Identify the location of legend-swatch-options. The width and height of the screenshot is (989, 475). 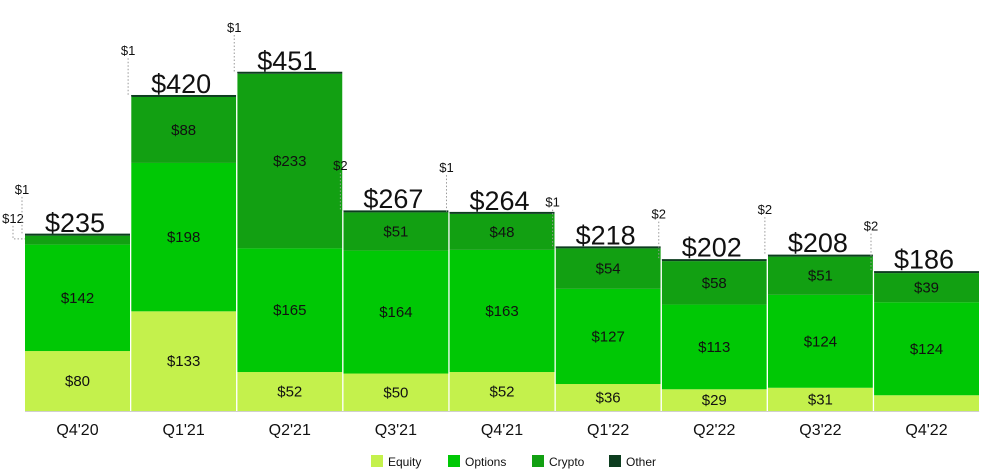
(454, 461).